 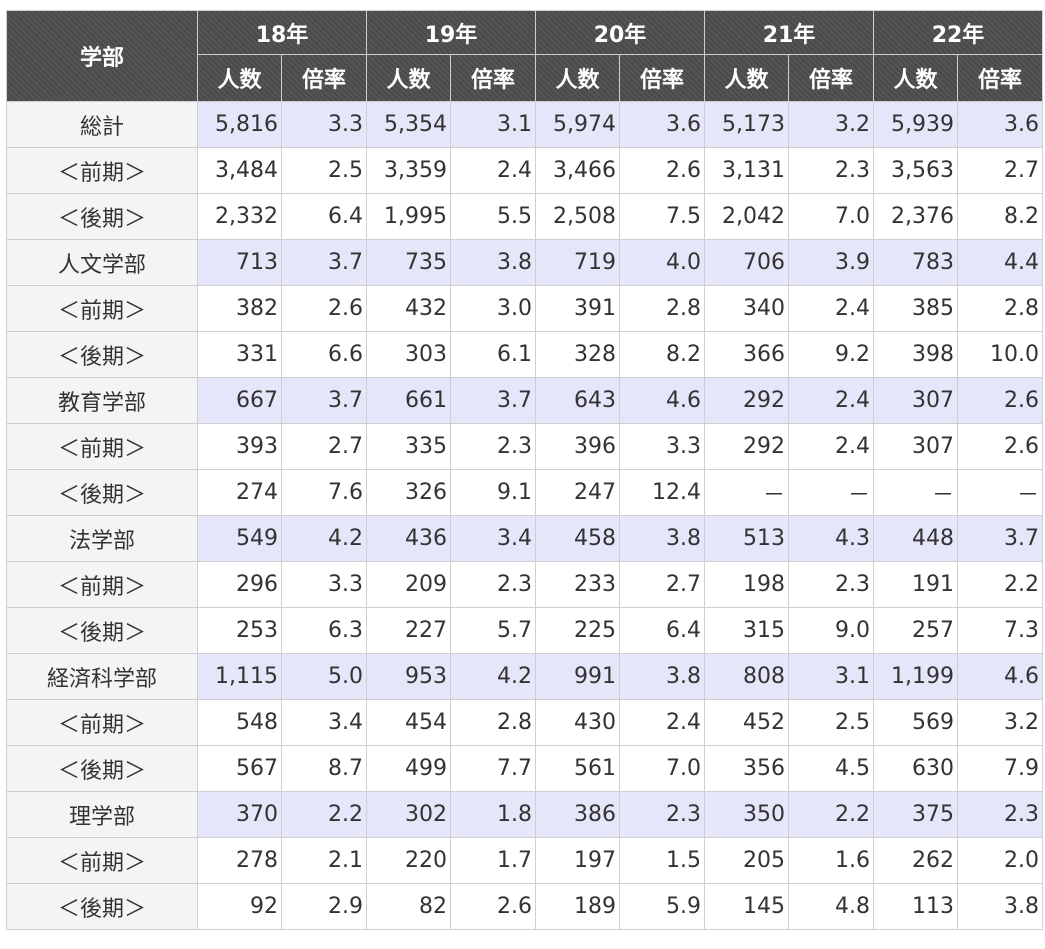 I want to click on table-row: 人文学部 713 3.7 735 3.8 719 4.0 706 3.9 783 4.4, so click(x=524, y=262).